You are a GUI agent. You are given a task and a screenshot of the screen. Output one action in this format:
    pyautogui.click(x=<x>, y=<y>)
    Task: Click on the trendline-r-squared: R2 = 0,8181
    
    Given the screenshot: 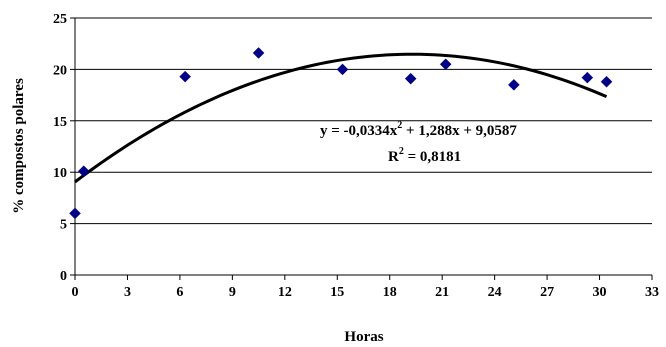 What is the action you would take?
    pyautogui.click(x=424, y=155)
    